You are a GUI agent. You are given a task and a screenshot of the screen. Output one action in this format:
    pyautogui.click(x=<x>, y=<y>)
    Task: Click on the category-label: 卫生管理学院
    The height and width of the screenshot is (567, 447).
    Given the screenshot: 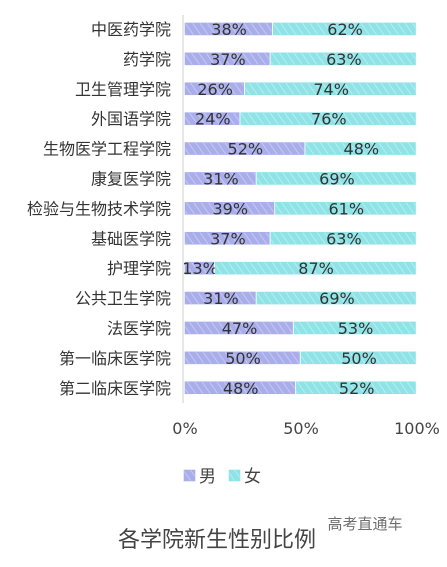 What is the action you would take?
    pyautogui.click(x=123, y=89)
    